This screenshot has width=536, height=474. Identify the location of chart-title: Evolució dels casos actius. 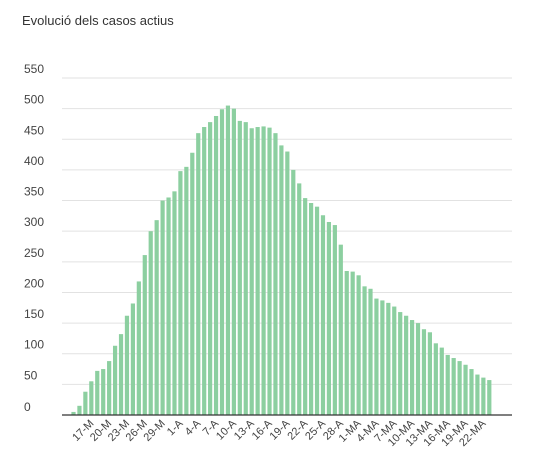
(98, 20).